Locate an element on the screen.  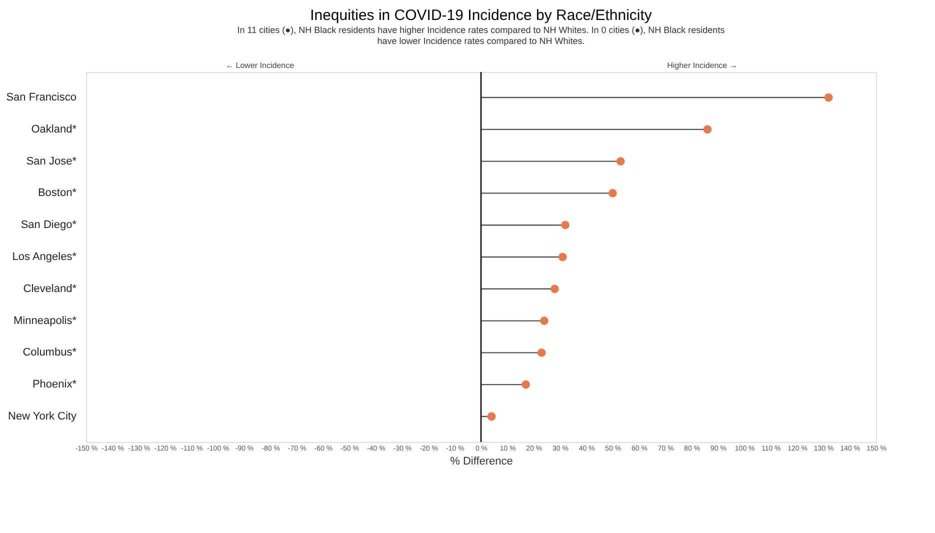
y-tick-label: San Diego* is located at coordinates (49, 225).